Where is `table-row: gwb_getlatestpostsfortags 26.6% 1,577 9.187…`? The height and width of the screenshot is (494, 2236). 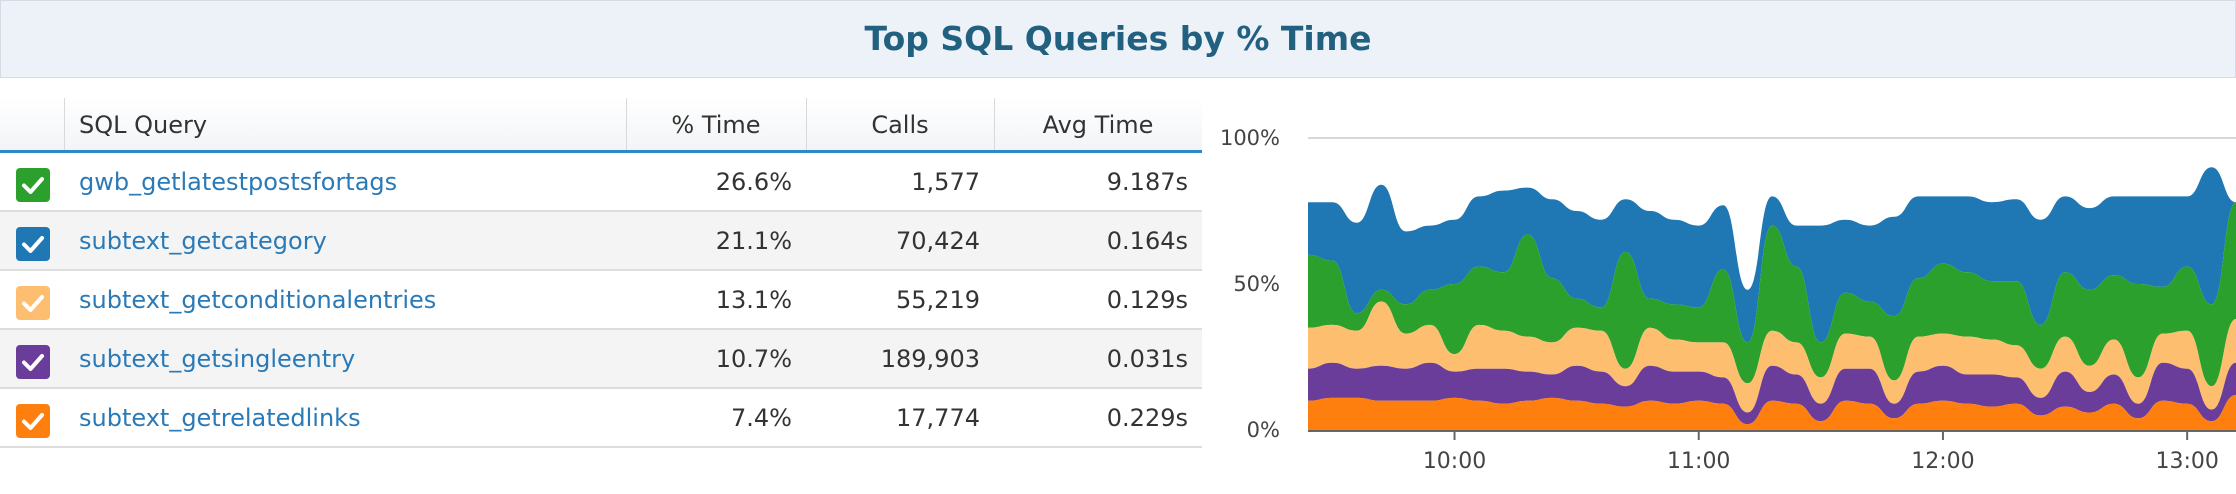 table-row: gwb_getlatestpostsfortags 26.6% 1,577 9.187… is located at coordinates (601, 182).